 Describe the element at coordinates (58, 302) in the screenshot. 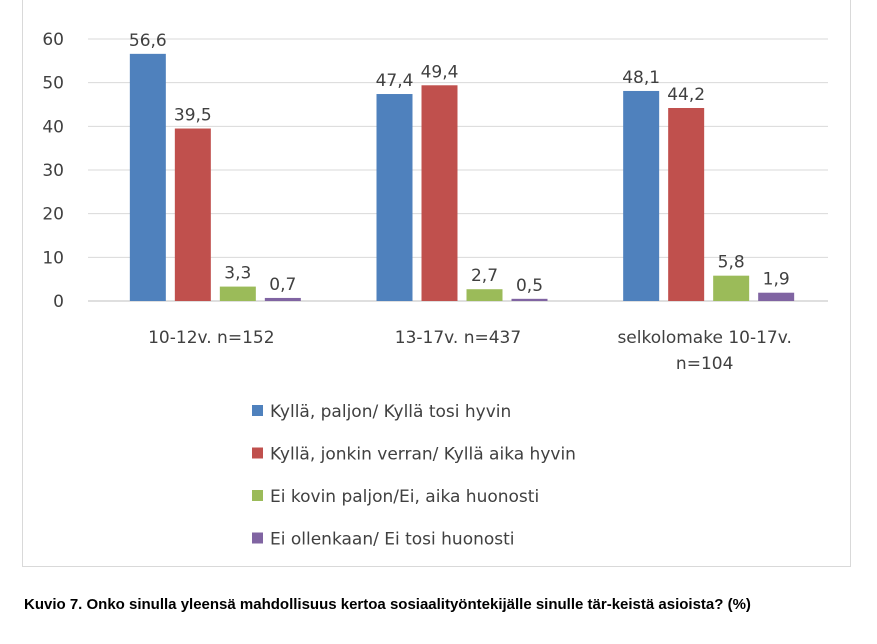

I see `y-tick-label: 0` at that location.